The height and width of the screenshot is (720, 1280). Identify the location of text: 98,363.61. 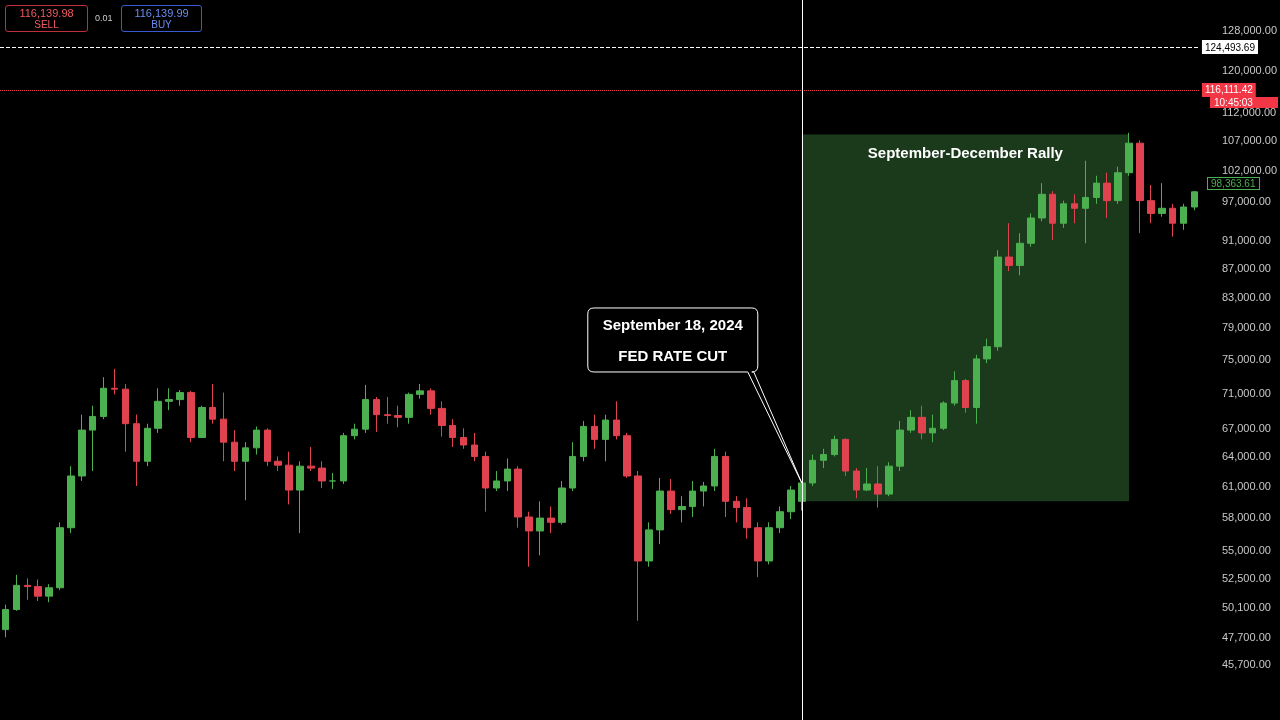
(1233, 183).